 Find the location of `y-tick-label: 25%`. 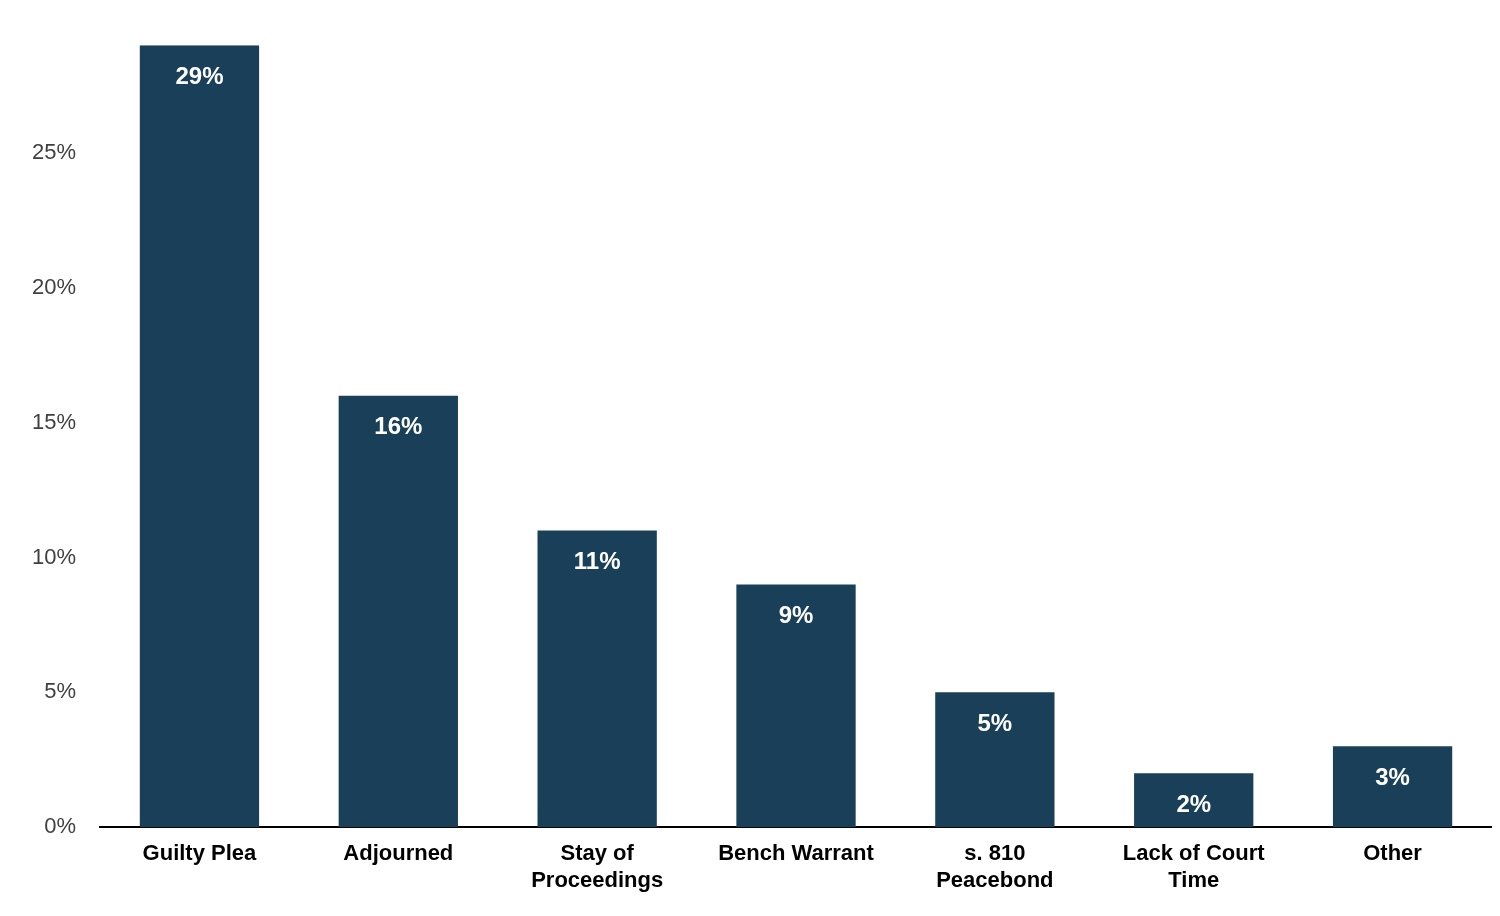

y-tick-label: 25% is located at coordinates (54, 152).